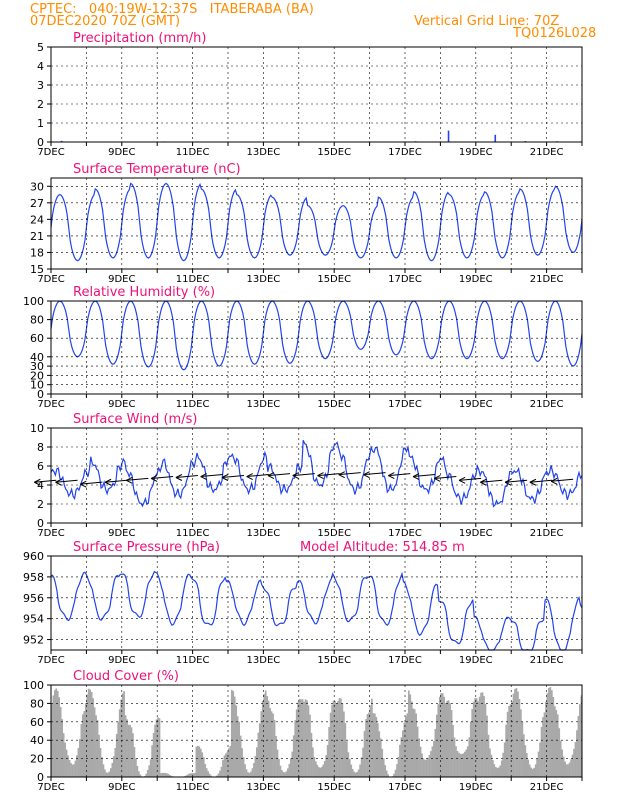 The image size is (618, 800). I want to click on y-tick-label: 10, so click(37, 428).